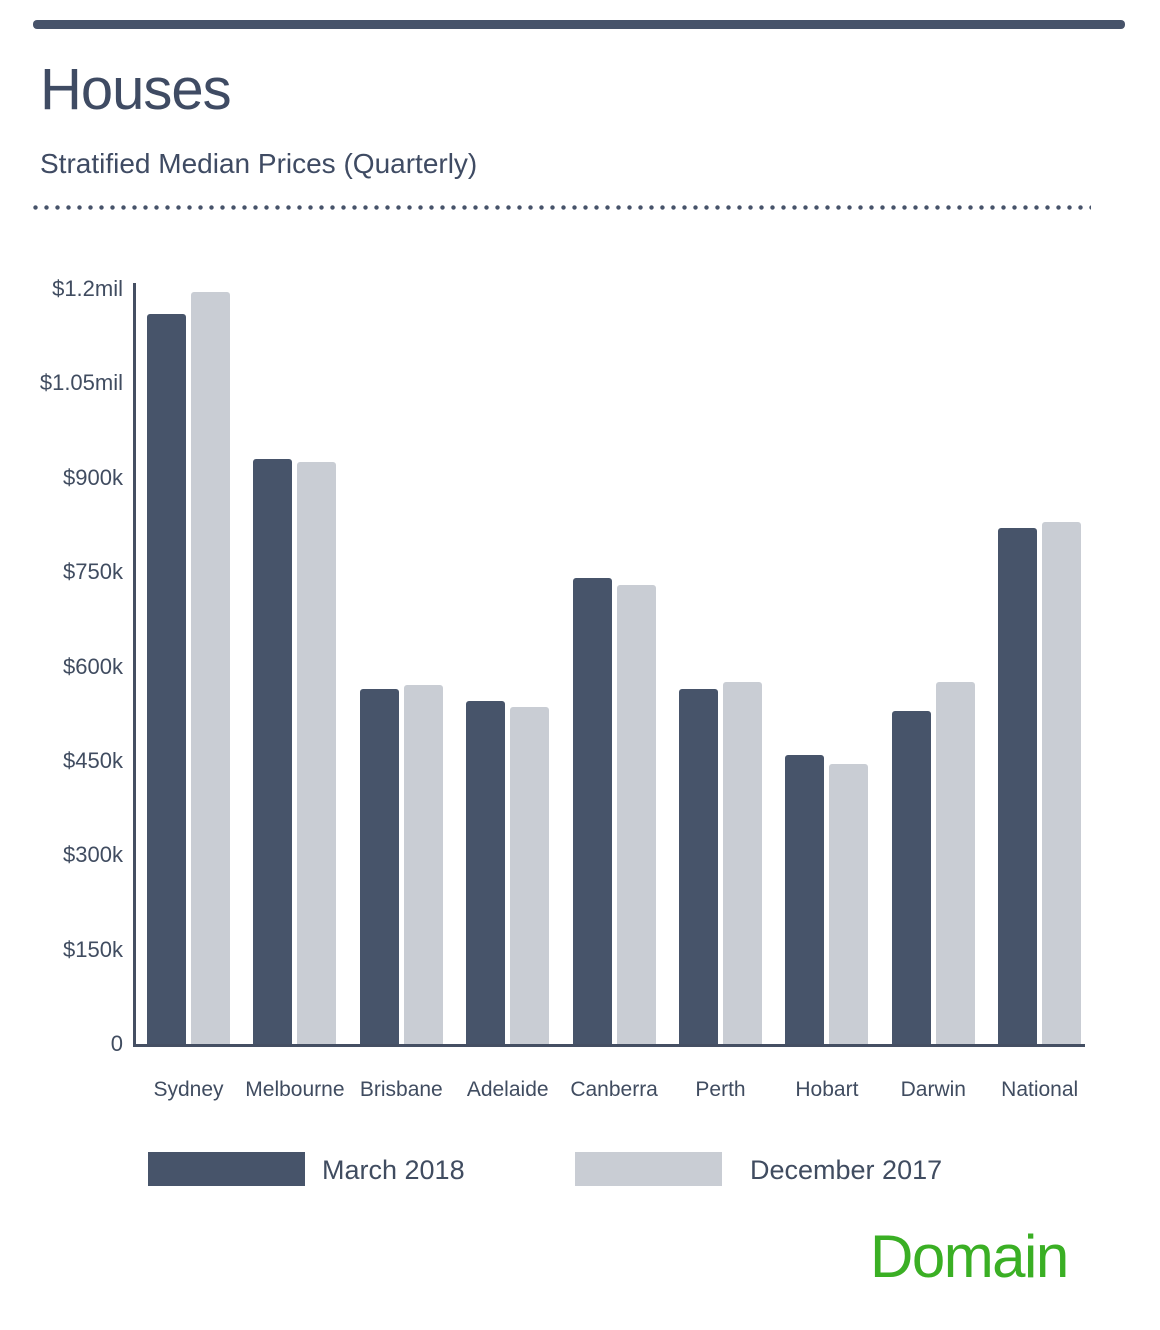  I want to click on bar-december-2017-hobart, so click(849, 904).